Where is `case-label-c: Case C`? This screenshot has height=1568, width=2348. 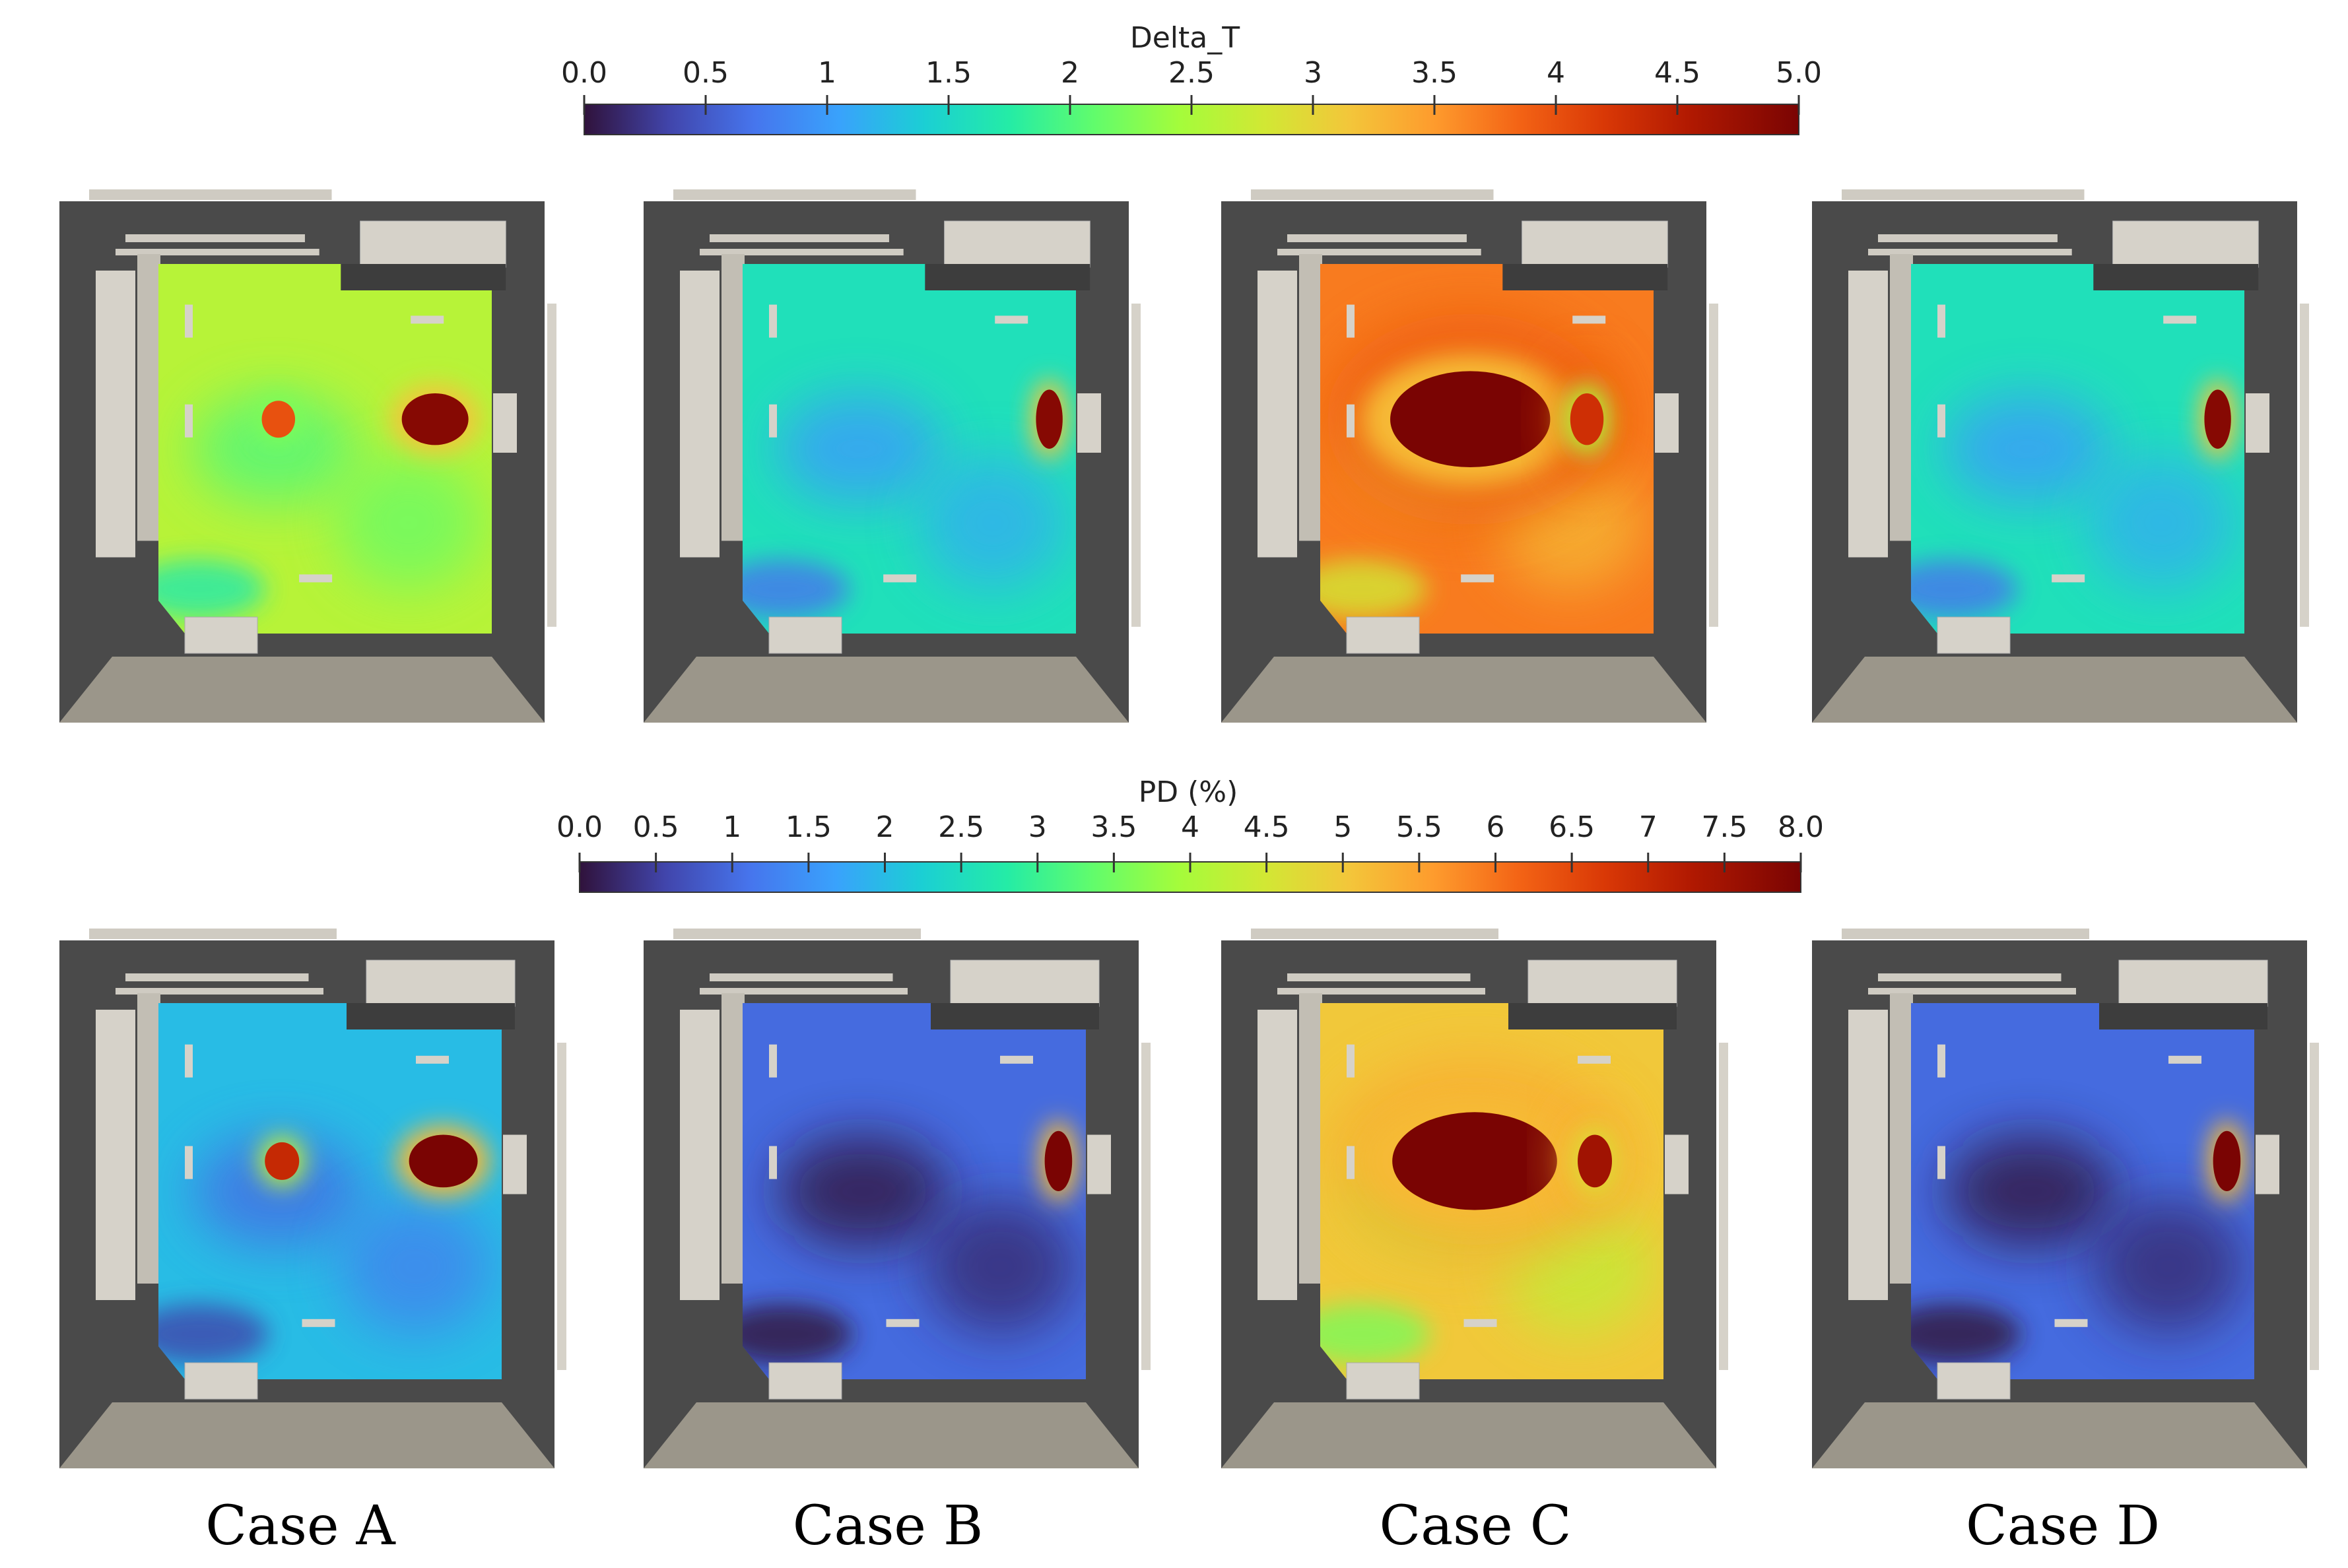 case-label-c: Case C is located at coordinates (1475, 1526).